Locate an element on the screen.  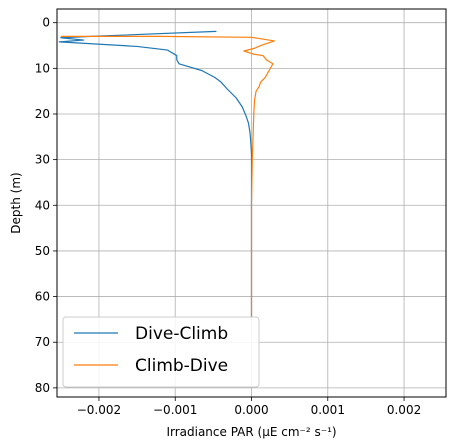
x-tick-label: 0.002 is located at coordinates (404, 410).